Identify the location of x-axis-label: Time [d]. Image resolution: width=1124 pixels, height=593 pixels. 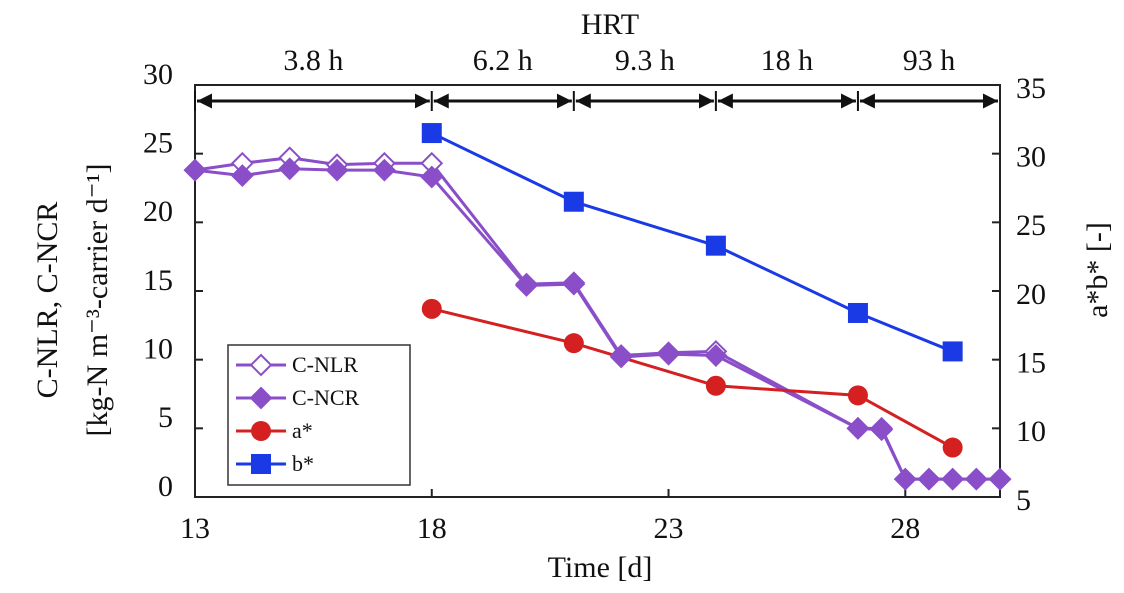
(600, 567).